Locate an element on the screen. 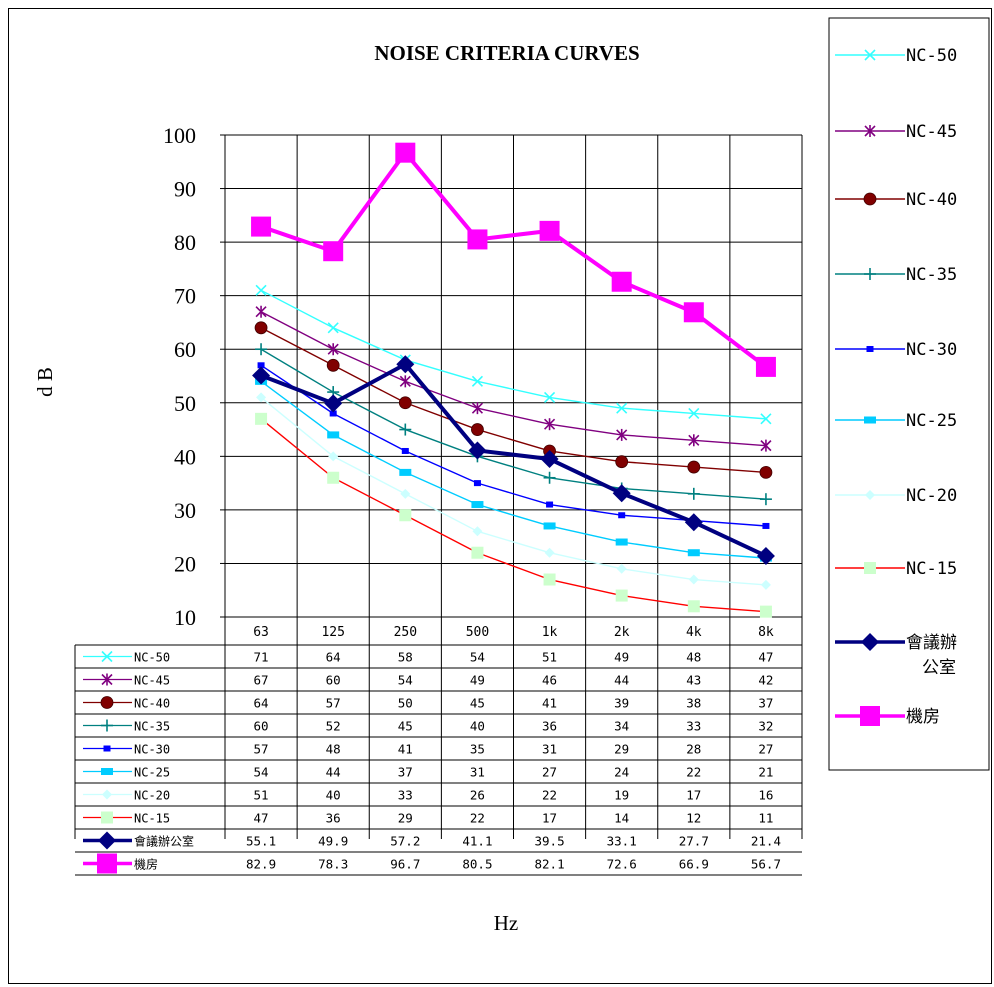 The height and width of the screenshot is (987, 994). table-value: 82.9 is located at coordinates (261, 864).